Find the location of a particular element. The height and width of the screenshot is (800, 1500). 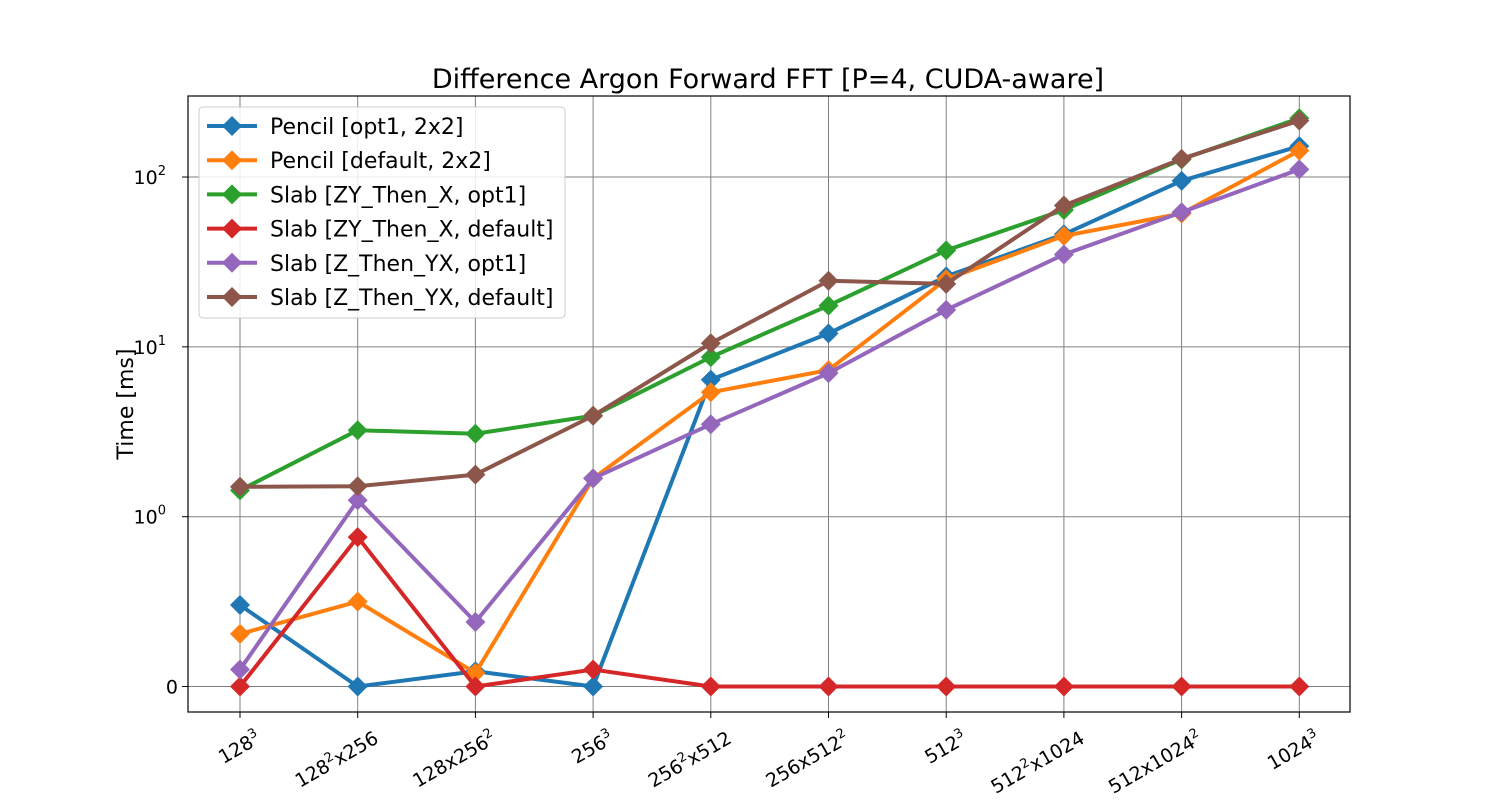

legend-label: Slab [Z_Then_YX, opt1] is located at coordinates (398, 264).